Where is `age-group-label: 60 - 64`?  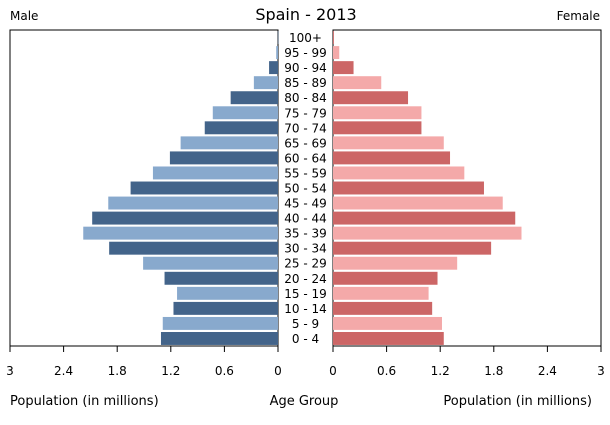 age-group-label: 60 - 64 is located at coordinates (305, 158).